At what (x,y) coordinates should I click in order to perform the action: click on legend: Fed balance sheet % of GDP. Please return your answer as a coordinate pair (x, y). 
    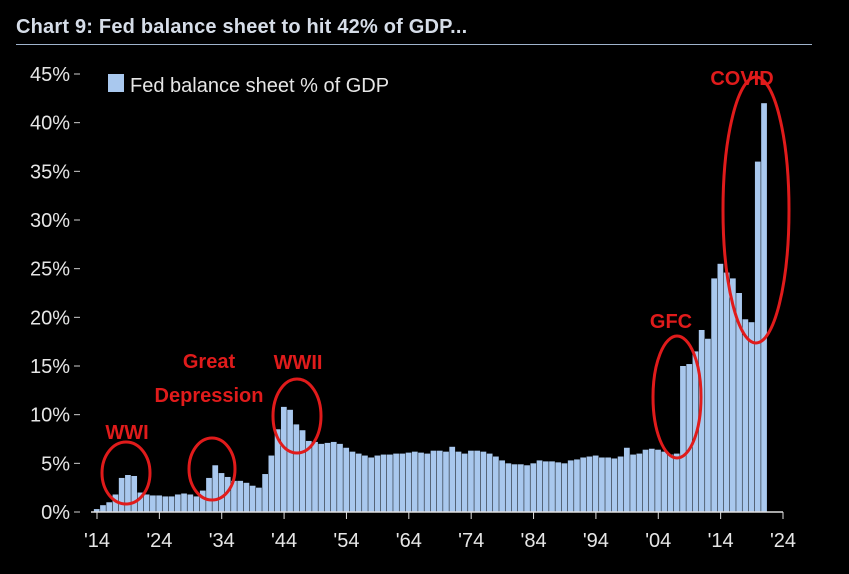
    Looking at the image, I should click on (248, 85).